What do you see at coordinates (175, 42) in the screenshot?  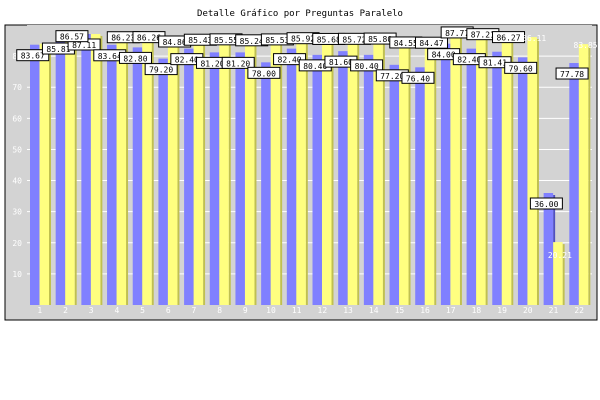 I see `data-label-s2-6: 84.86` at bounding box center [175, 42].